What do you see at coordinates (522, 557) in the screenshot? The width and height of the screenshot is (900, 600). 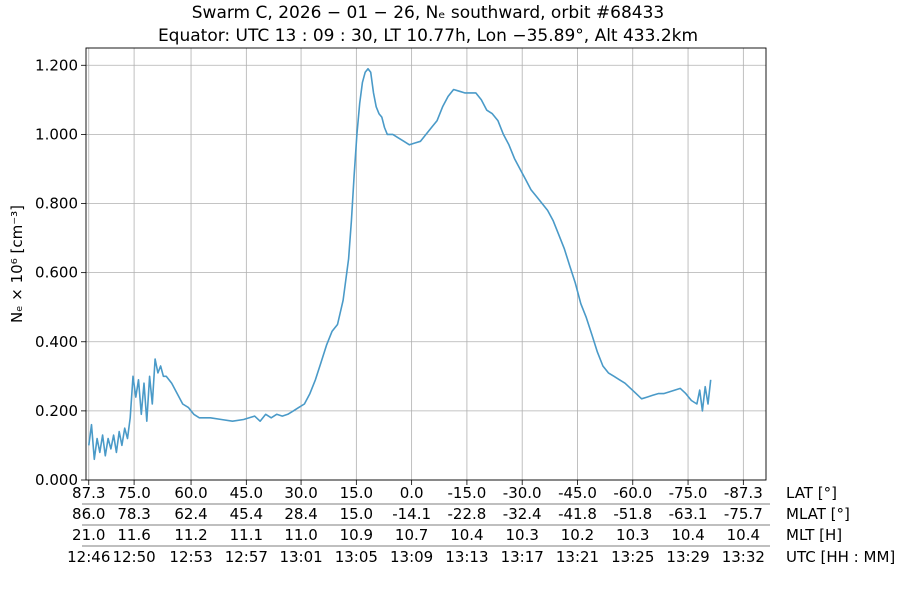 I see `x-row-label: 13:17` at bounding box center [522, 557].